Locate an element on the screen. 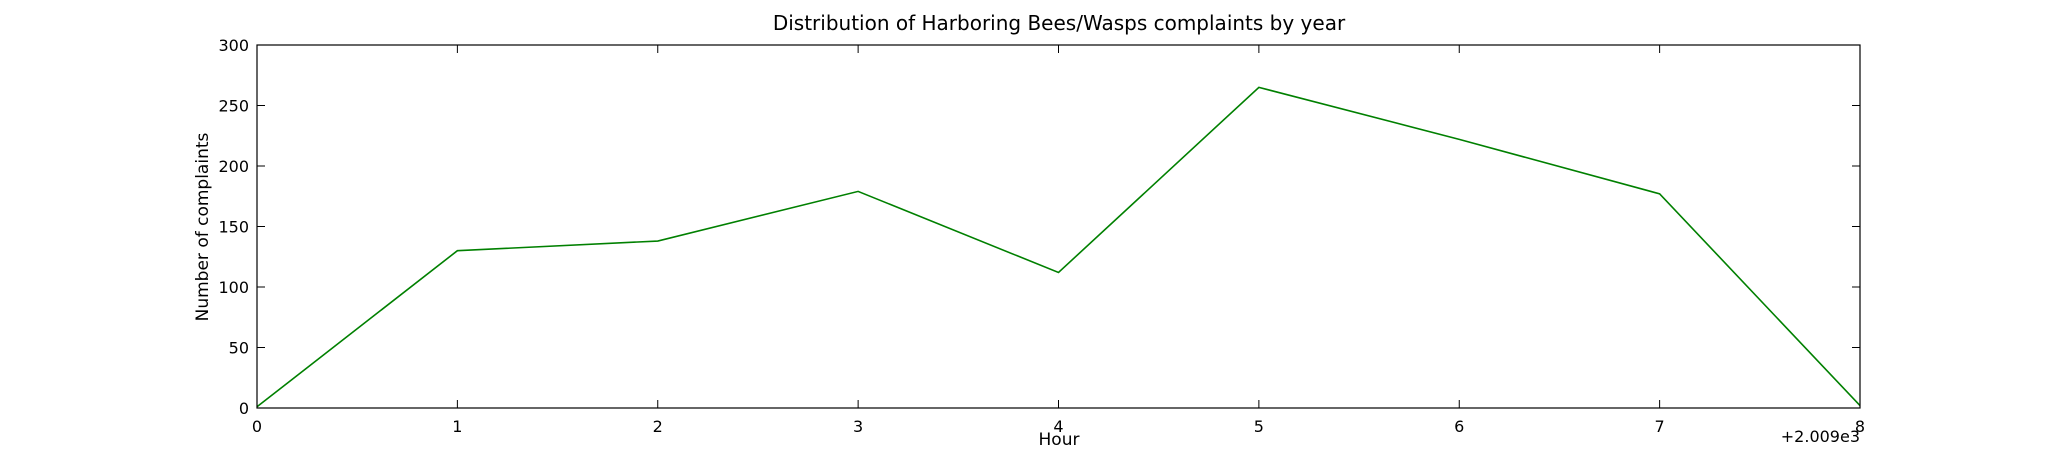 The width and height of the screenshot is (2050, 450). y-tick-label: 0 is located at coordinates (244, 408).